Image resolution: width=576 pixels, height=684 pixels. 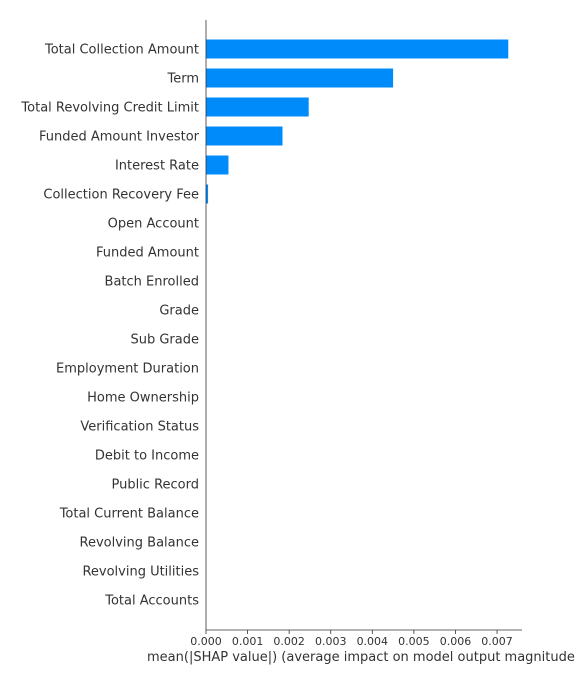 What do you see at coordinates (153, 224) in the screenshot?
I see `category-label-open-account: Open Account` at bounding box center [153, 224].